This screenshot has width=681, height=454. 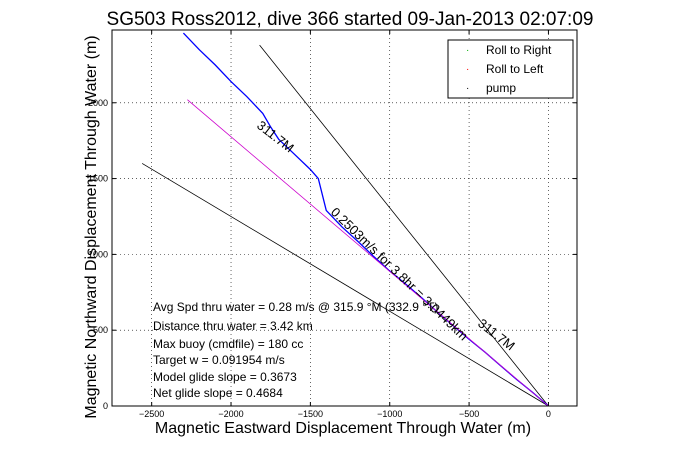 I want to click on legend-marker-roll-right: ·, so click(x=467, y=50).